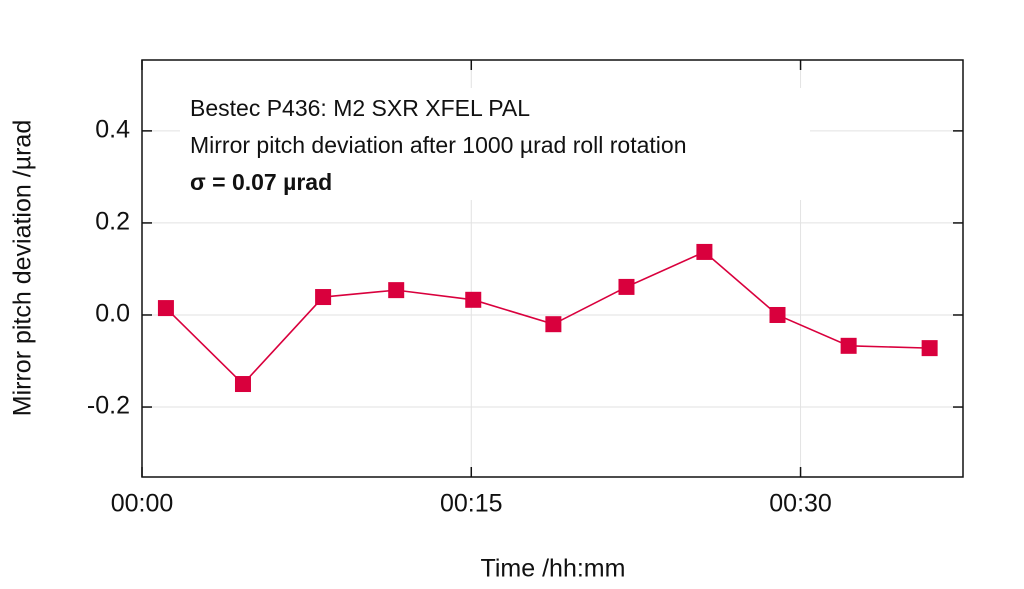 Image resolution: width=1024 pixels, height=589 pixels. I want to click on y-axis-label: Mirror pitch deviation /µrad, so click(23, 268).